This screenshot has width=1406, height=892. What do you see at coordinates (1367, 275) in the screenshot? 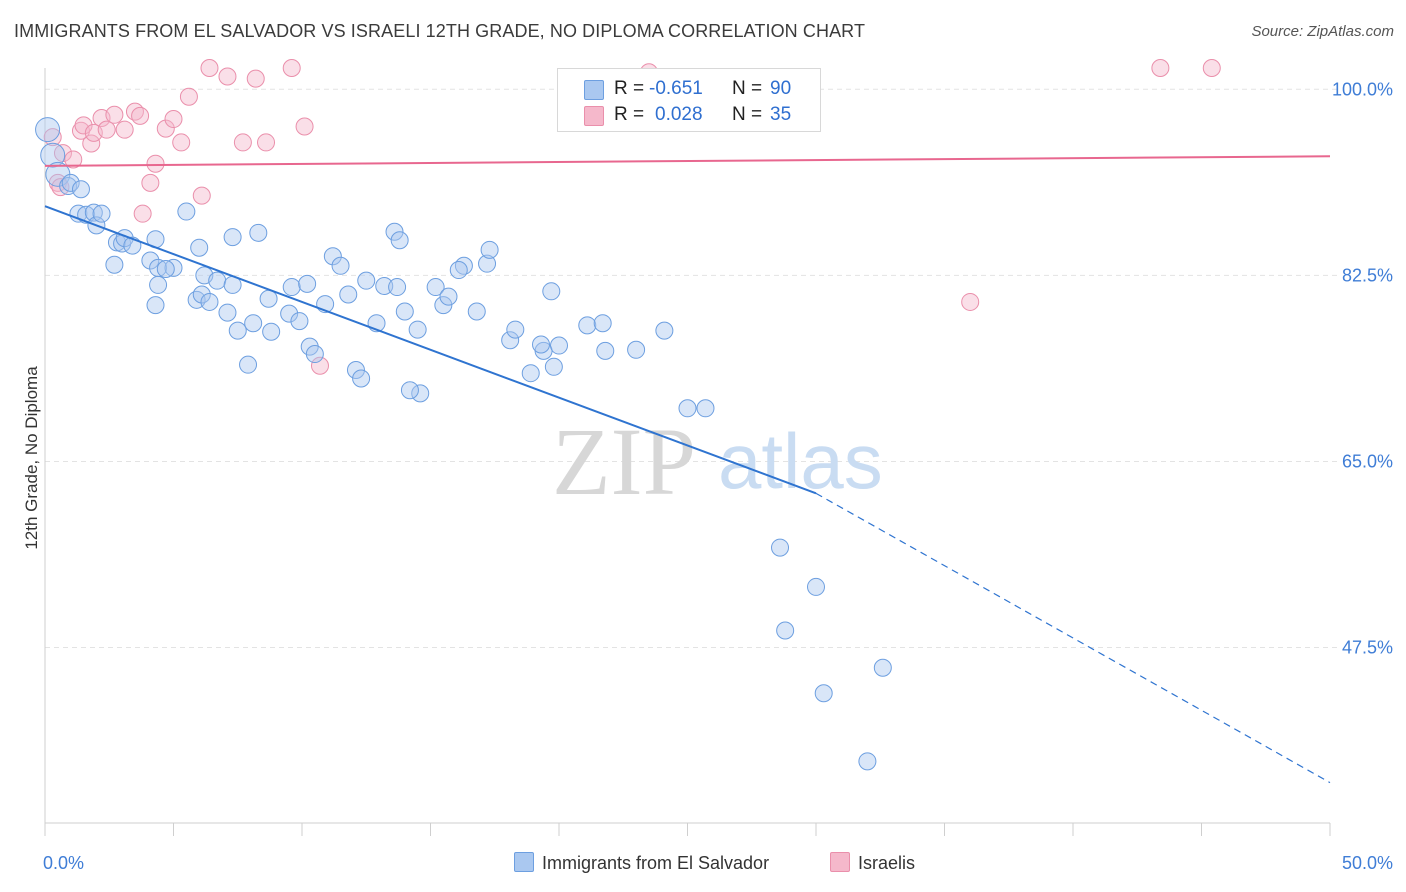
I see `y-tick-label: 82.5%` at bounding box center [1367, 275].